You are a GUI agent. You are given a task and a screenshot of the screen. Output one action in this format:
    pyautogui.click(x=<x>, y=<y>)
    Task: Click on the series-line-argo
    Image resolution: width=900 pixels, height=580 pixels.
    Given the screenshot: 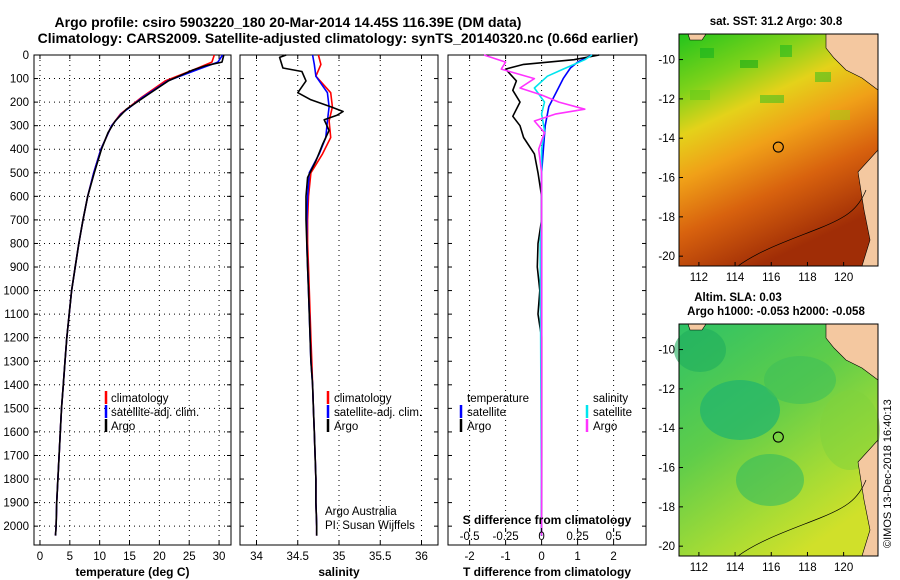 What is the action you would take?
    pyautogui.click(x=311, y=295)
    